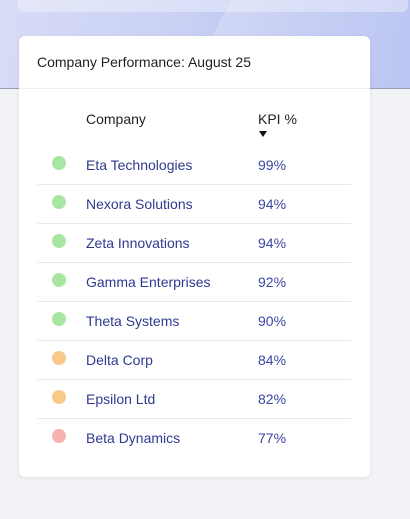 The image size is (410, 519). I want to click on company-link: Nexora Solutions, so click(139, 204).